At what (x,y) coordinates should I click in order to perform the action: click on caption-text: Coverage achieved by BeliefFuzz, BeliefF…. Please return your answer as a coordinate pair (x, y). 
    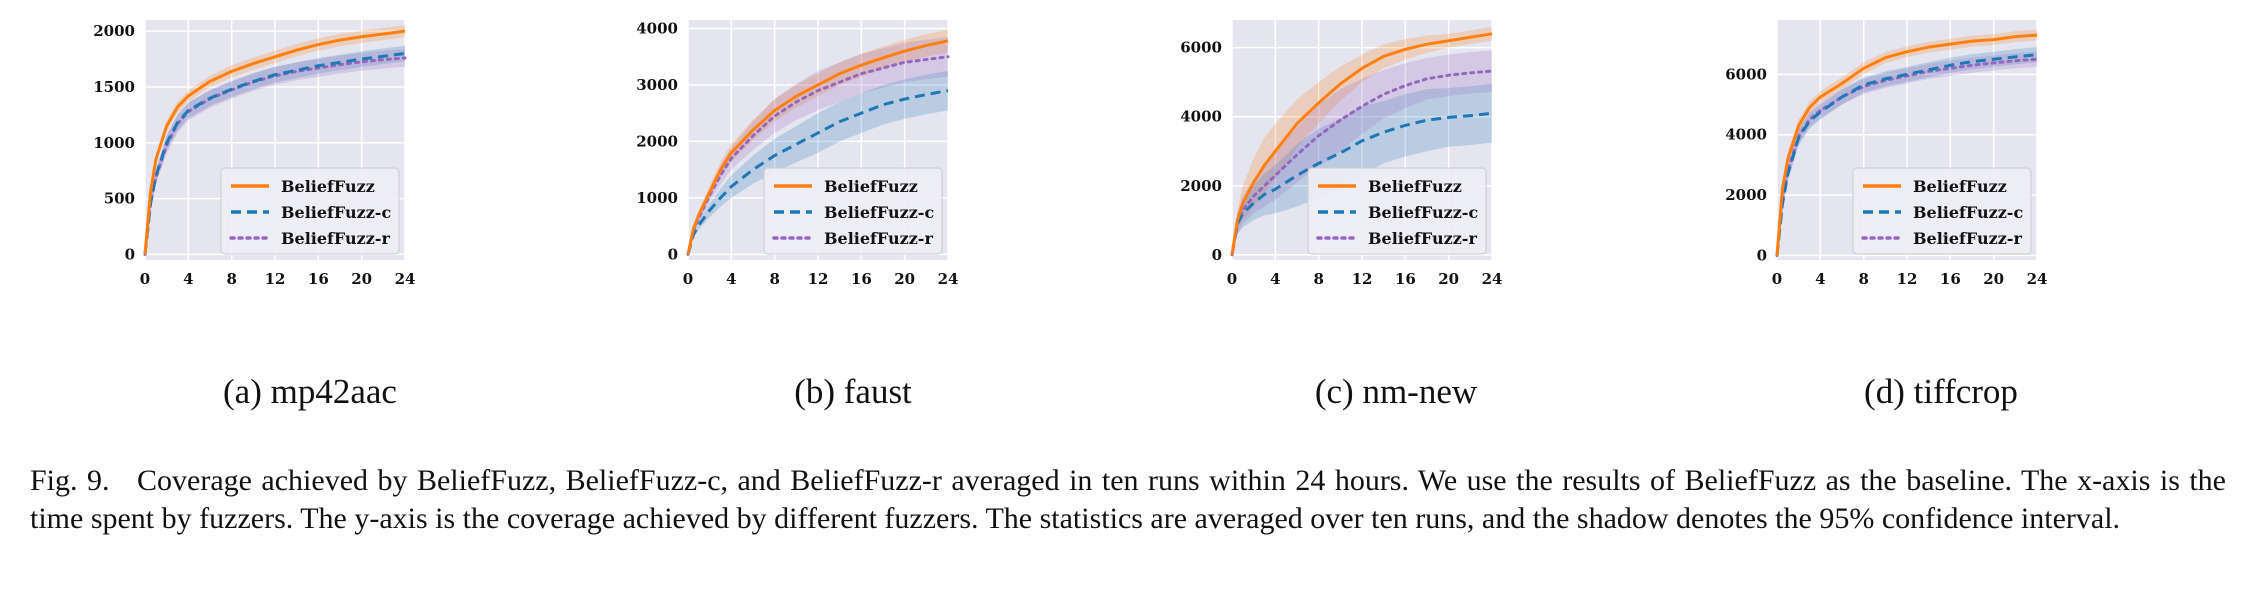
    Looking at the image, I should click on (1128, 499).